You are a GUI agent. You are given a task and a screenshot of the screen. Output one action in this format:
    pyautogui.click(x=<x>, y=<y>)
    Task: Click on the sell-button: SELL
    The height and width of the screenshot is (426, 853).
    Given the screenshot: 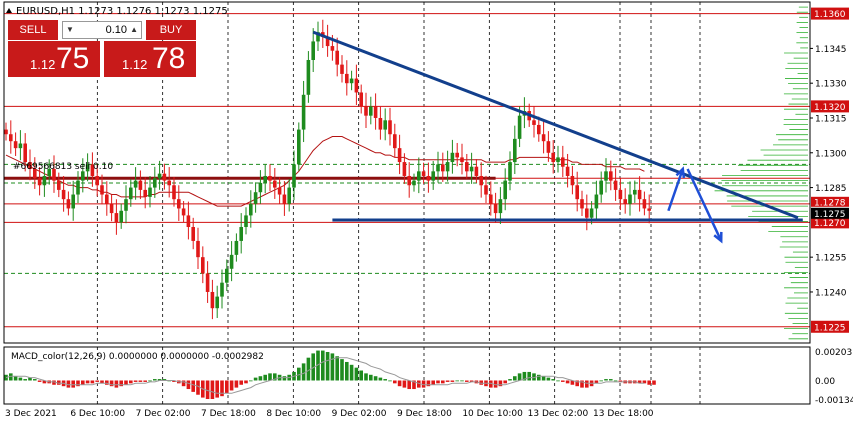 What is the action you would take?
    pyautogui.click(x=33, y=30)
    